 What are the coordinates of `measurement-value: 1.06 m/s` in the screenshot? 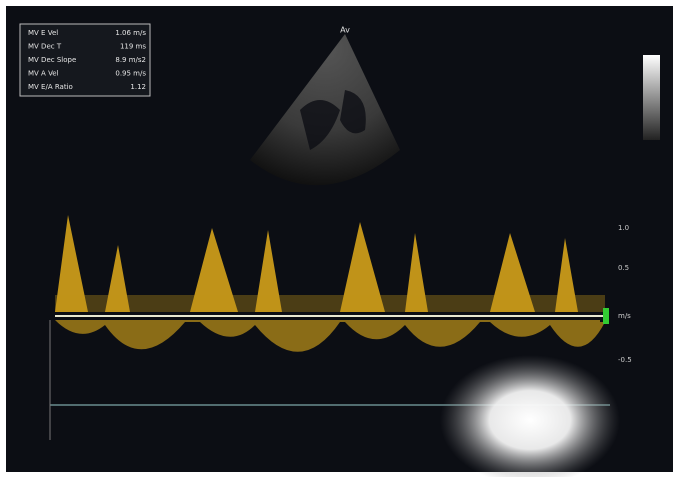 It's located at (130, 33).